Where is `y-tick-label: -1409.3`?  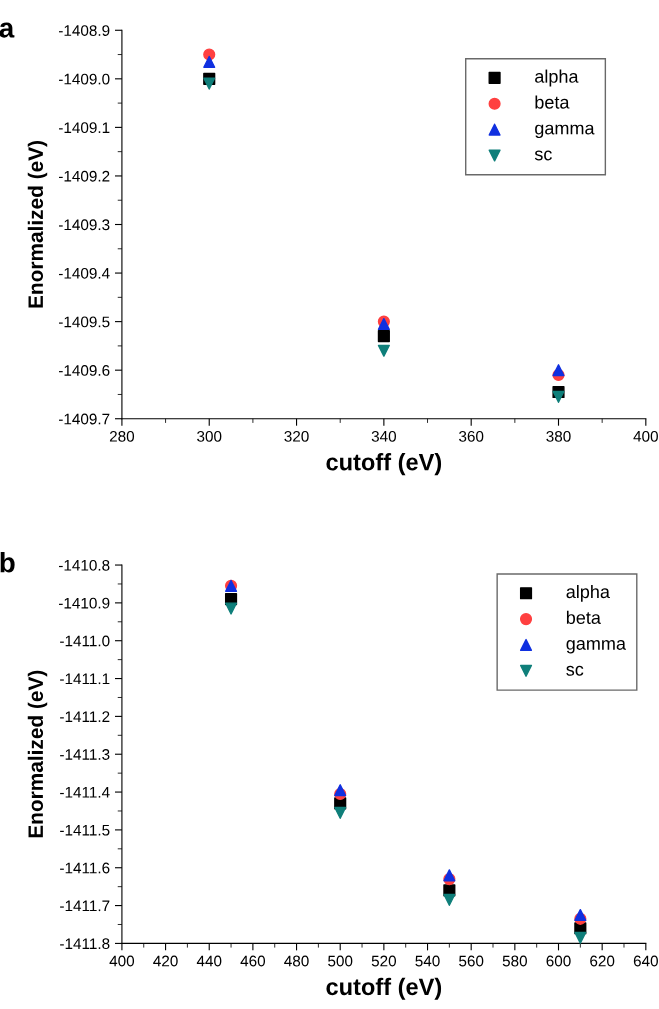 y-tick-label: -1409.3 is located at coordinates (84, 225).